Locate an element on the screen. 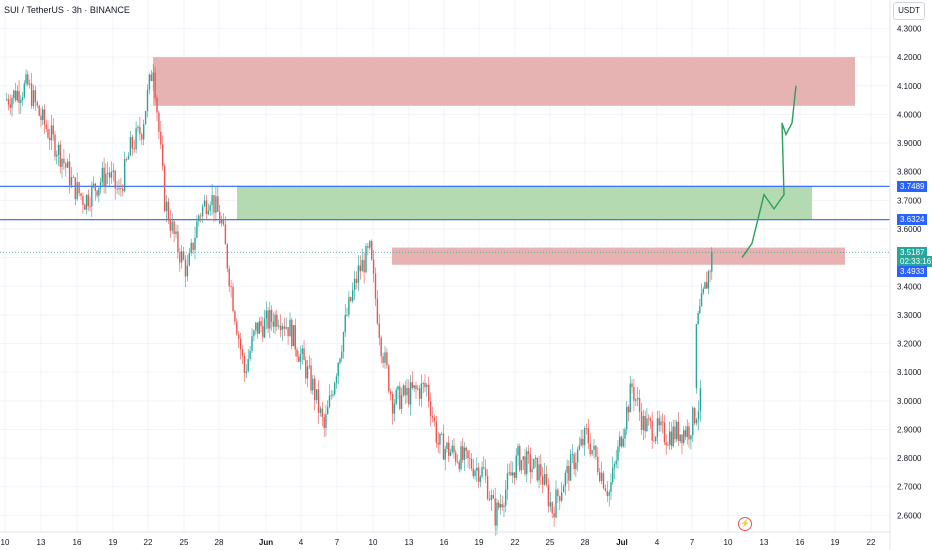  supply-zone is located at coordinates (618, 256).